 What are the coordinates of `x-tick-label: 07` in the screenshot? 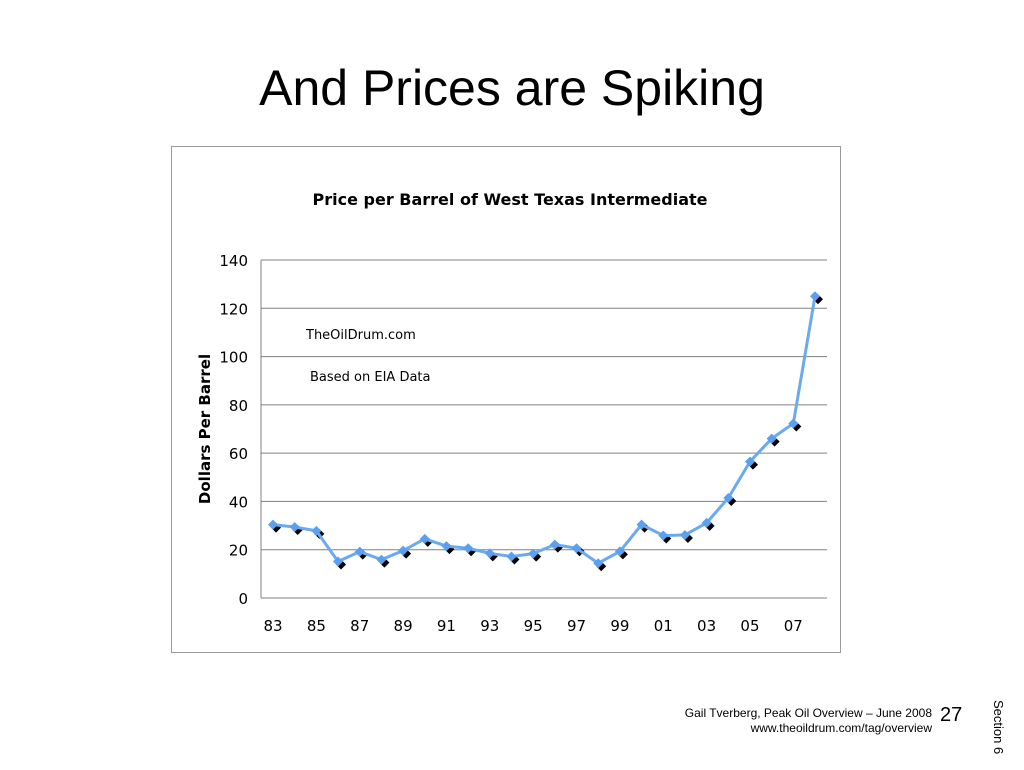 It's located at (793, 626).